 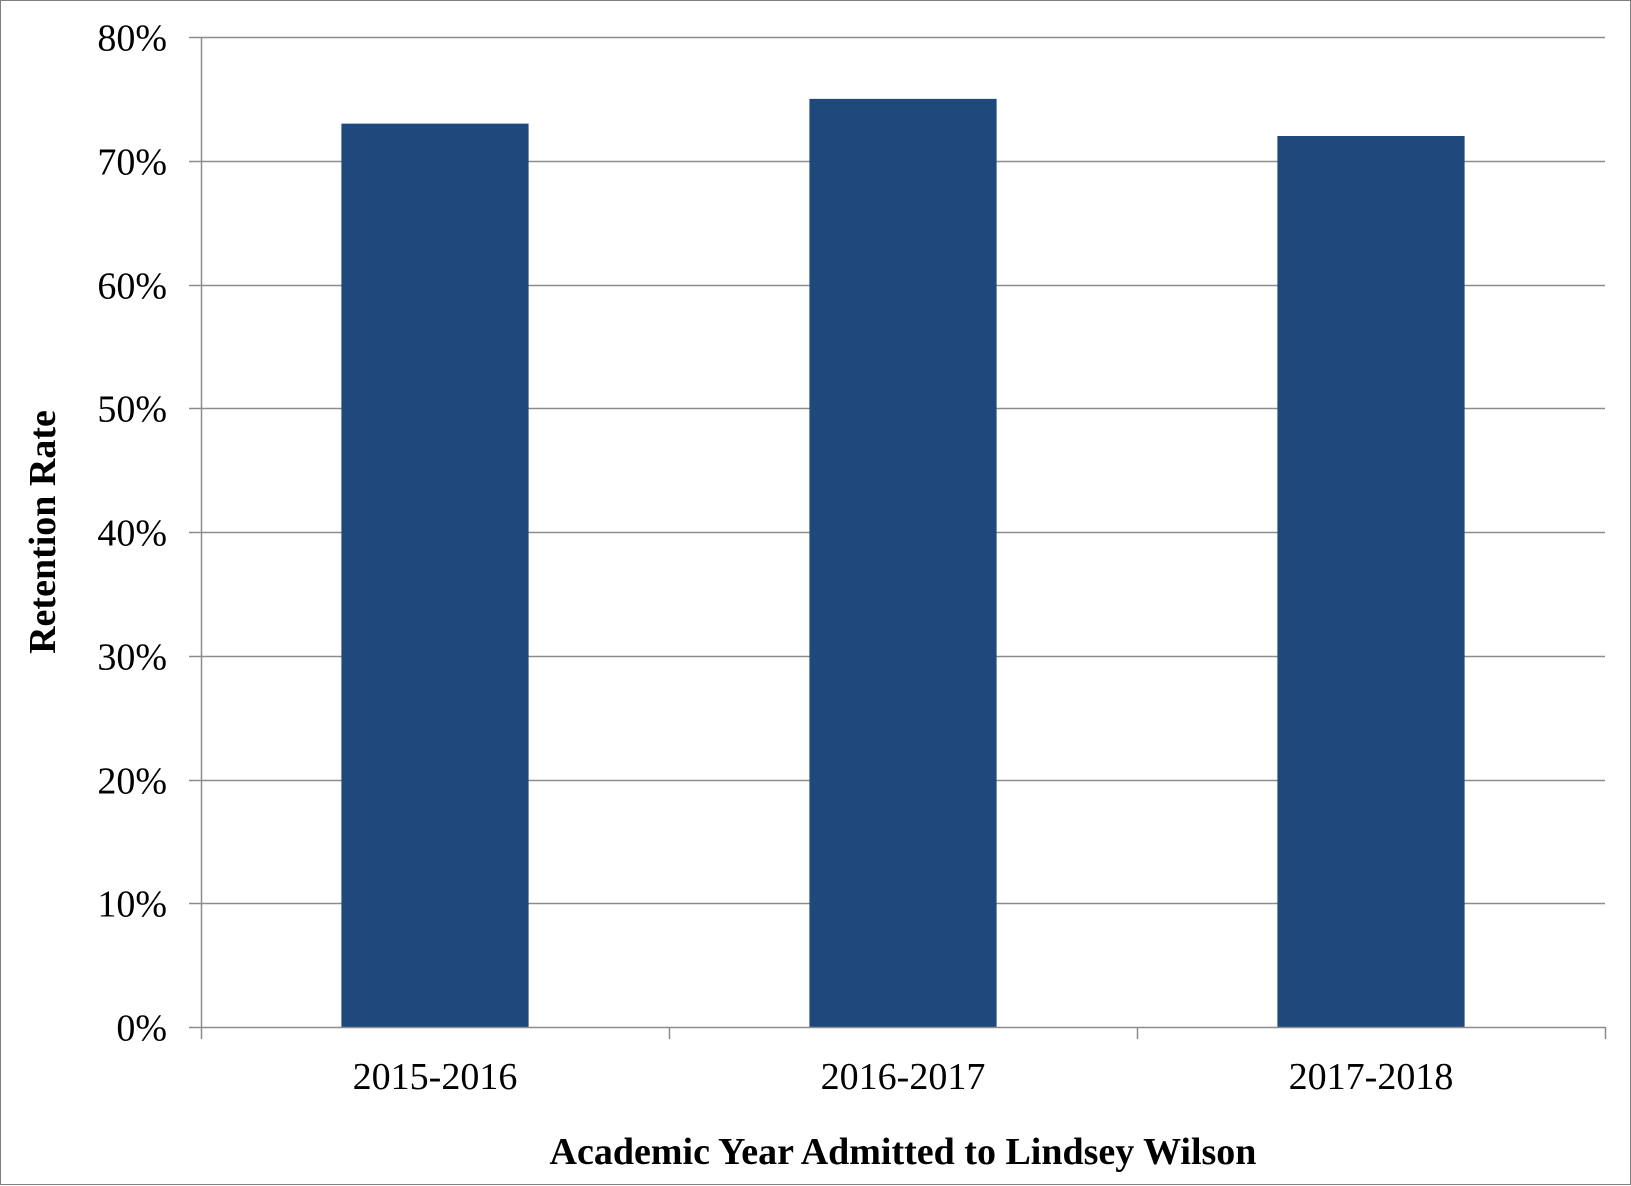 I want to click on y-tick-label: 80%, so click(x=132, y=39).